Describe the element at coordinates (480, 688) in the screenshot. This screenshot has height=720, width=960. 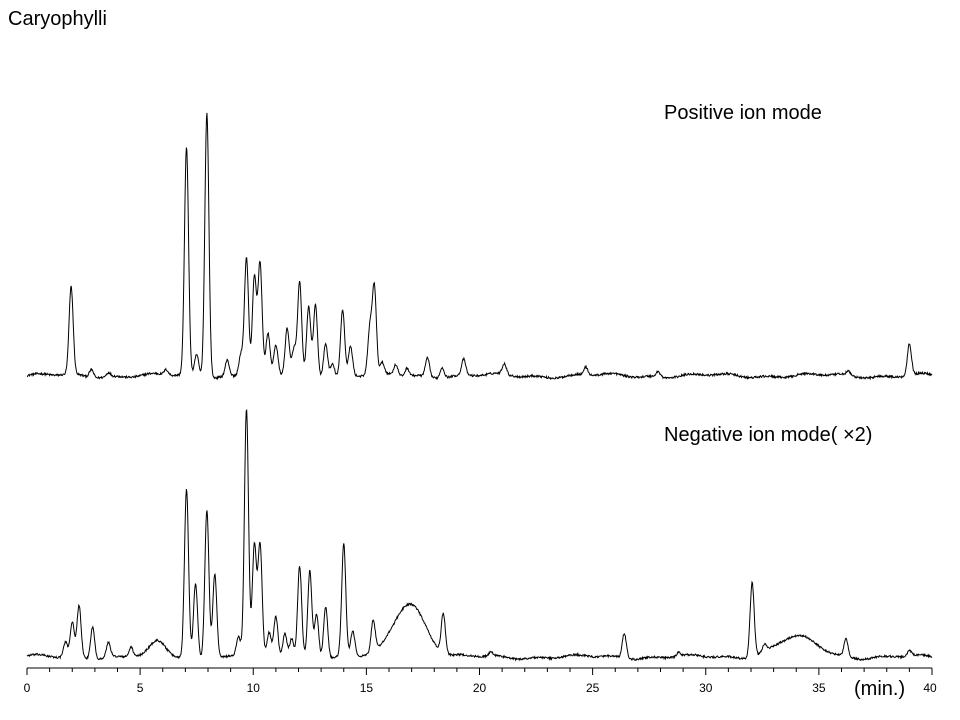
I see `x-tick-label: 20` at that location.